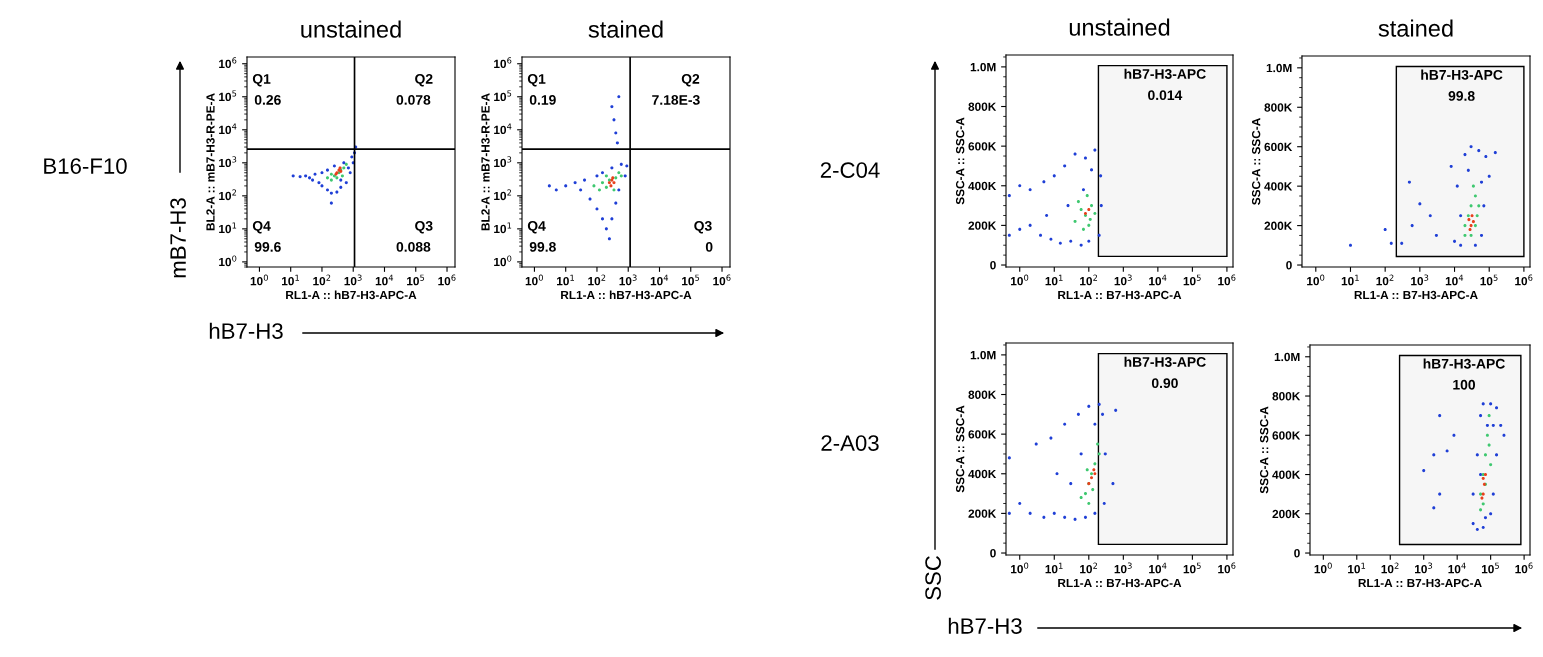  I want to click on text: 2-C04, so click(850, 170).